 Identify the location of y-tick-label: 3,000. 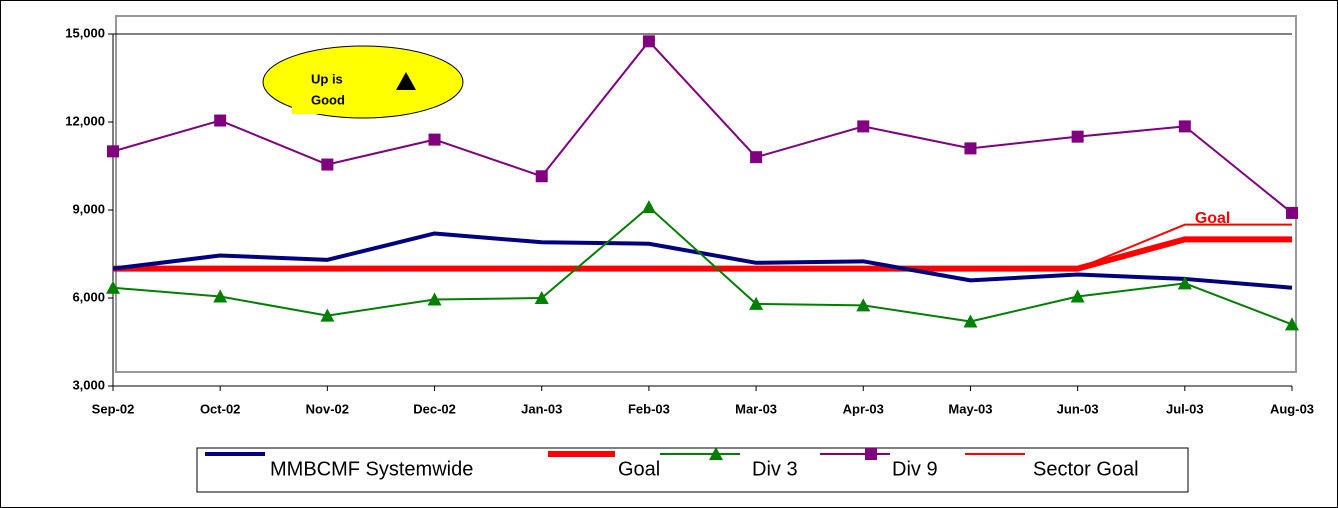
(88, 384).